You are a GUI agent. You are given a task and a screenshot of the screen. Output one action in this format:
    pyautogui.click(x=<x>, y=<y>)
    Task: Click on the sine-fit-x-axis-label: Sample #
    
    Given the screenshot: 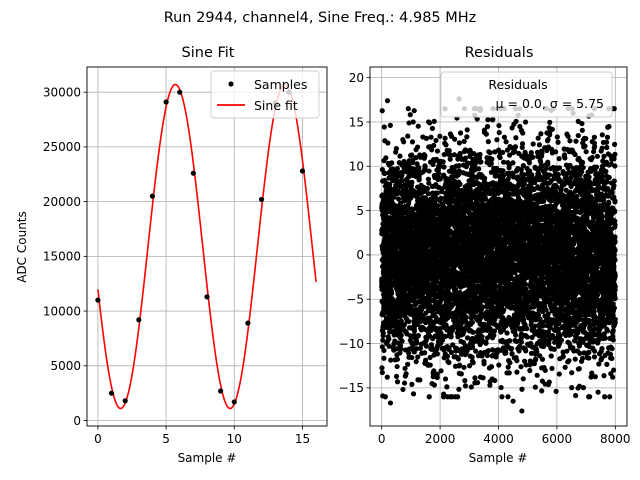 What is the action you would take?
    pyautogui.click(x=207, y=458)
    